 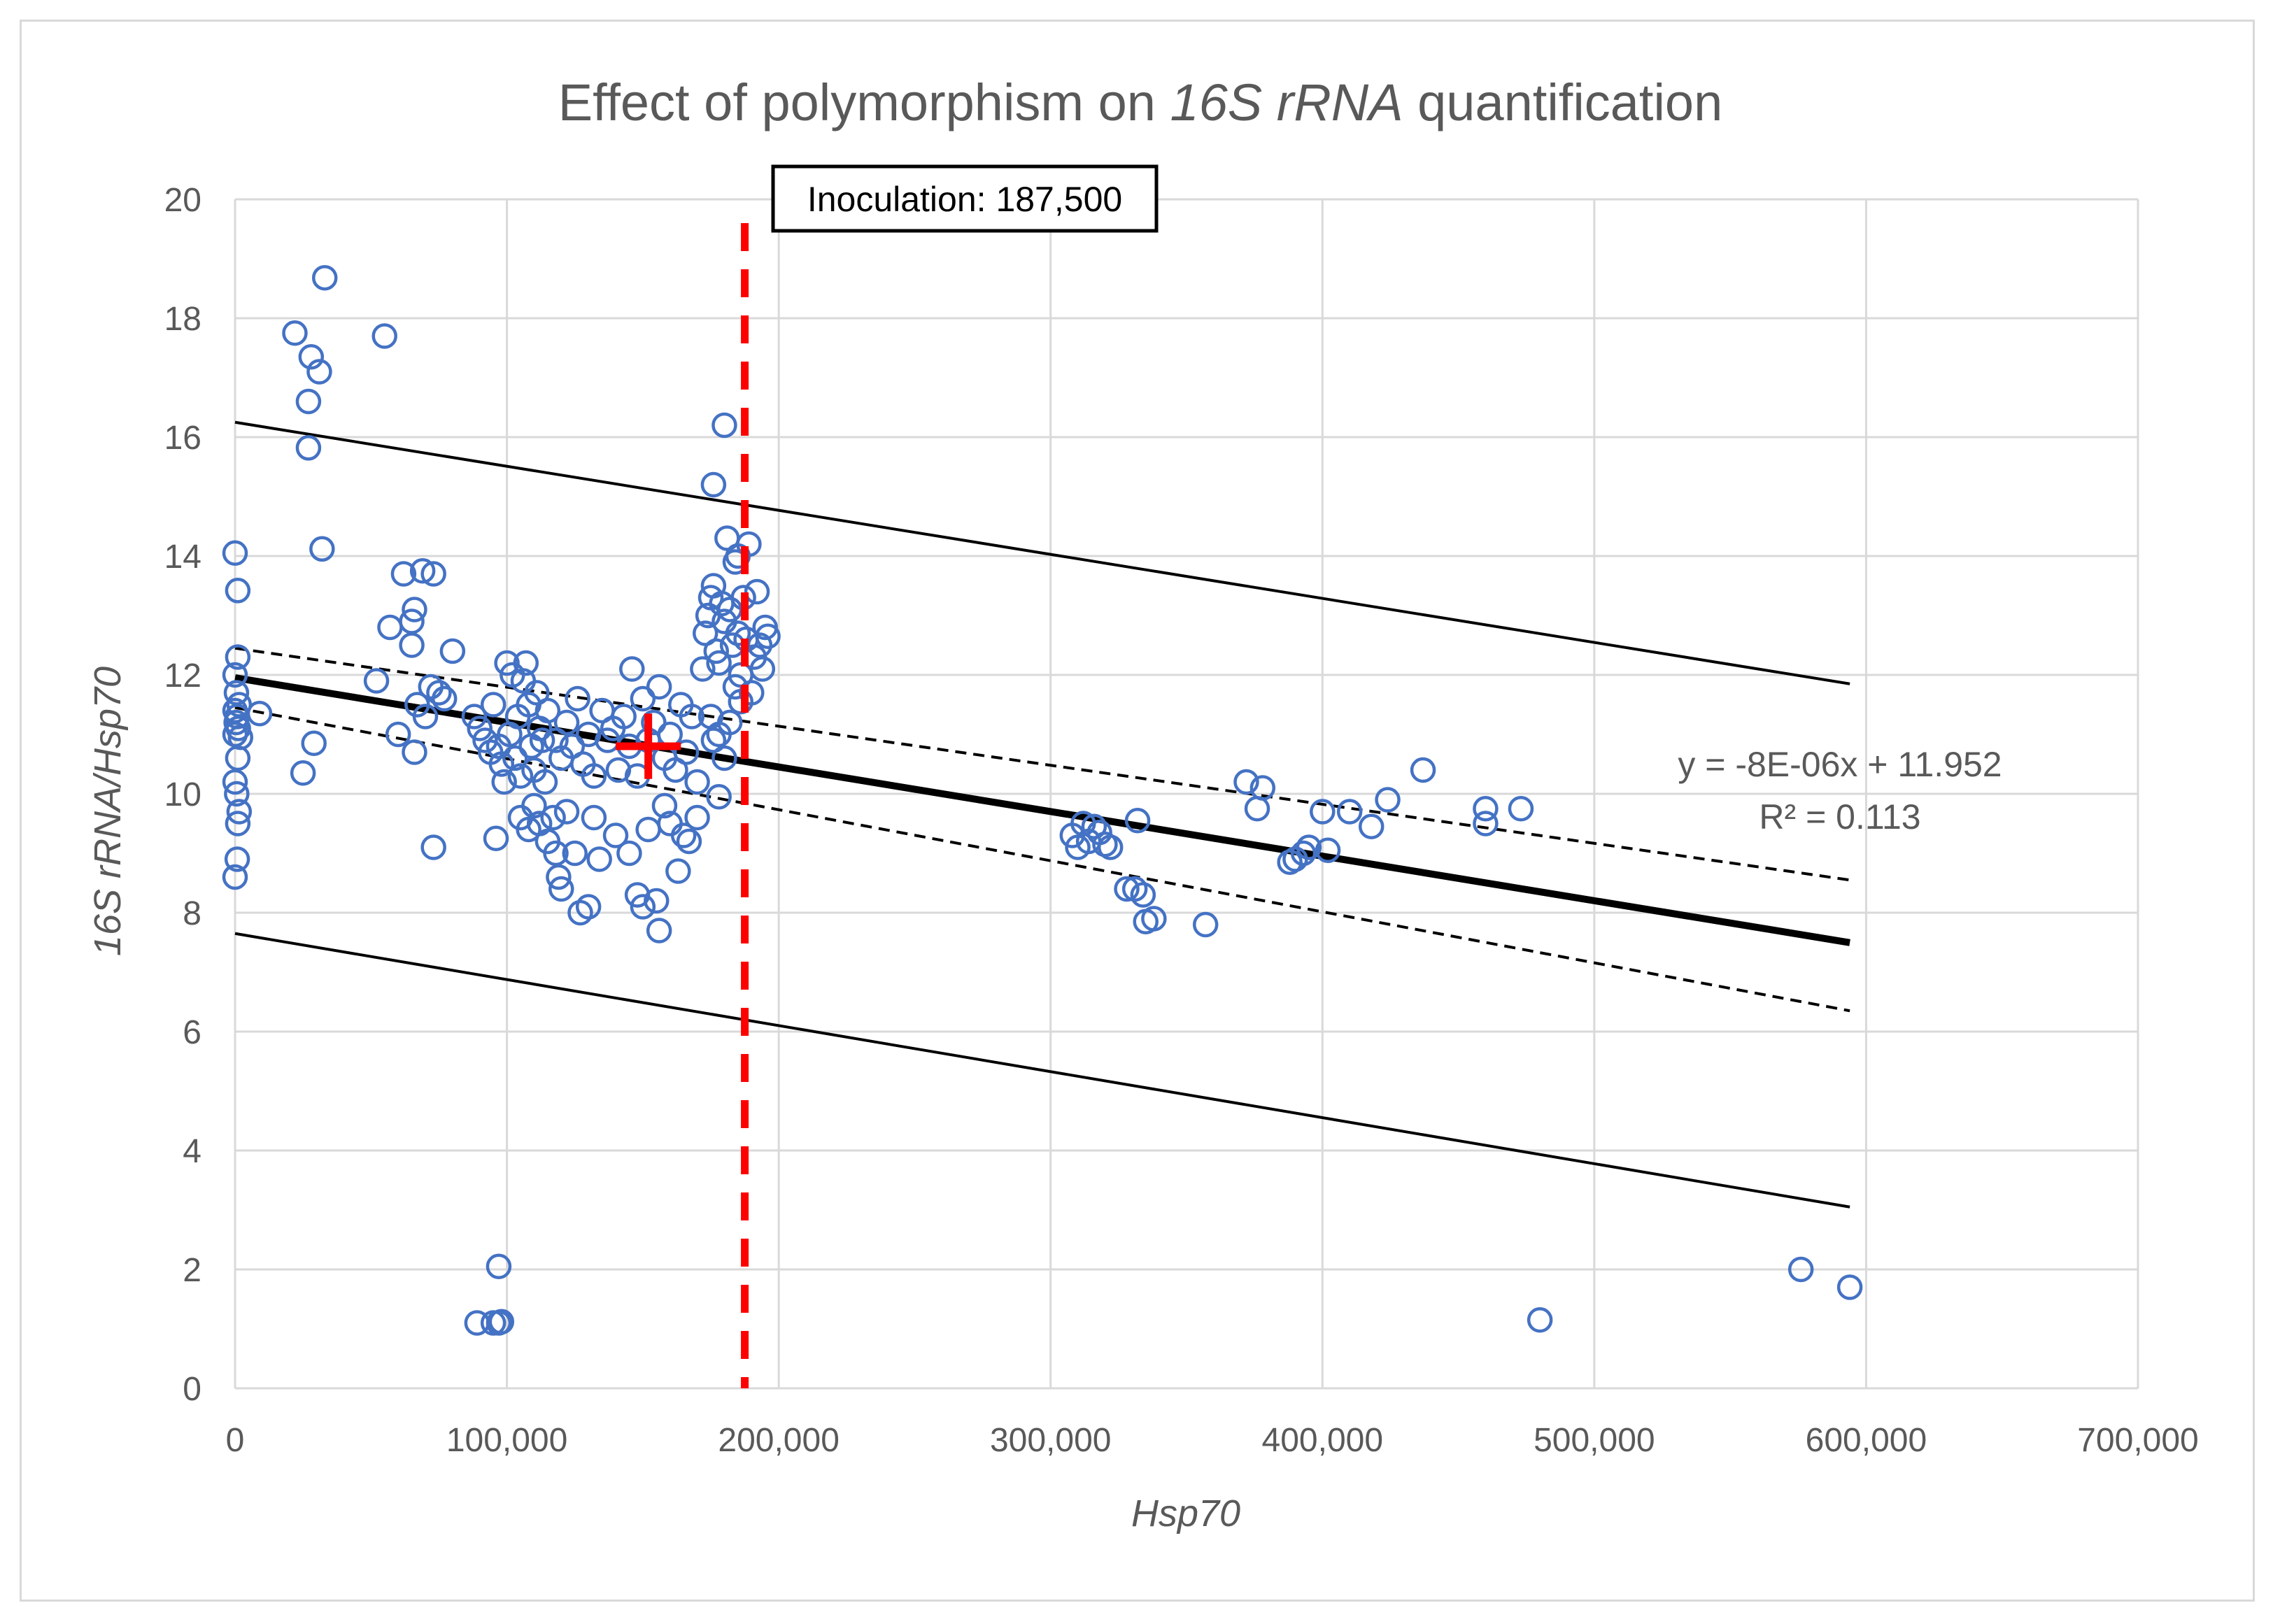 What do you see at coordinates (192, 1271) in the screenshot?
I see `y-tick-label: 2` at bounding box center [192, 1271].